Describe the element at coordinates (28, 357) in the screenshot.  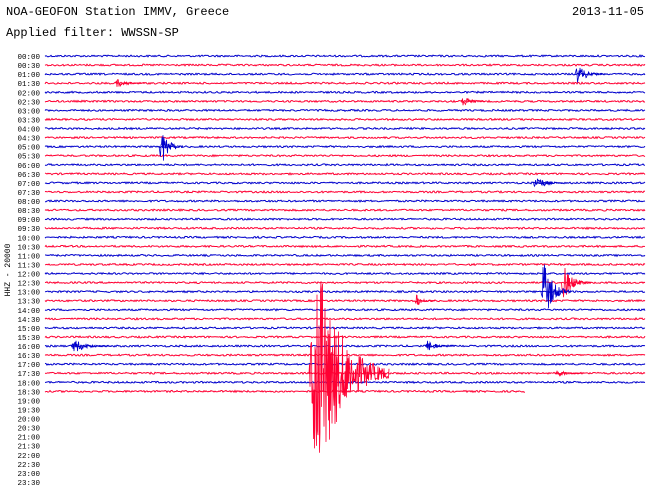
I see `y-tick-label: 16:30` at that location.